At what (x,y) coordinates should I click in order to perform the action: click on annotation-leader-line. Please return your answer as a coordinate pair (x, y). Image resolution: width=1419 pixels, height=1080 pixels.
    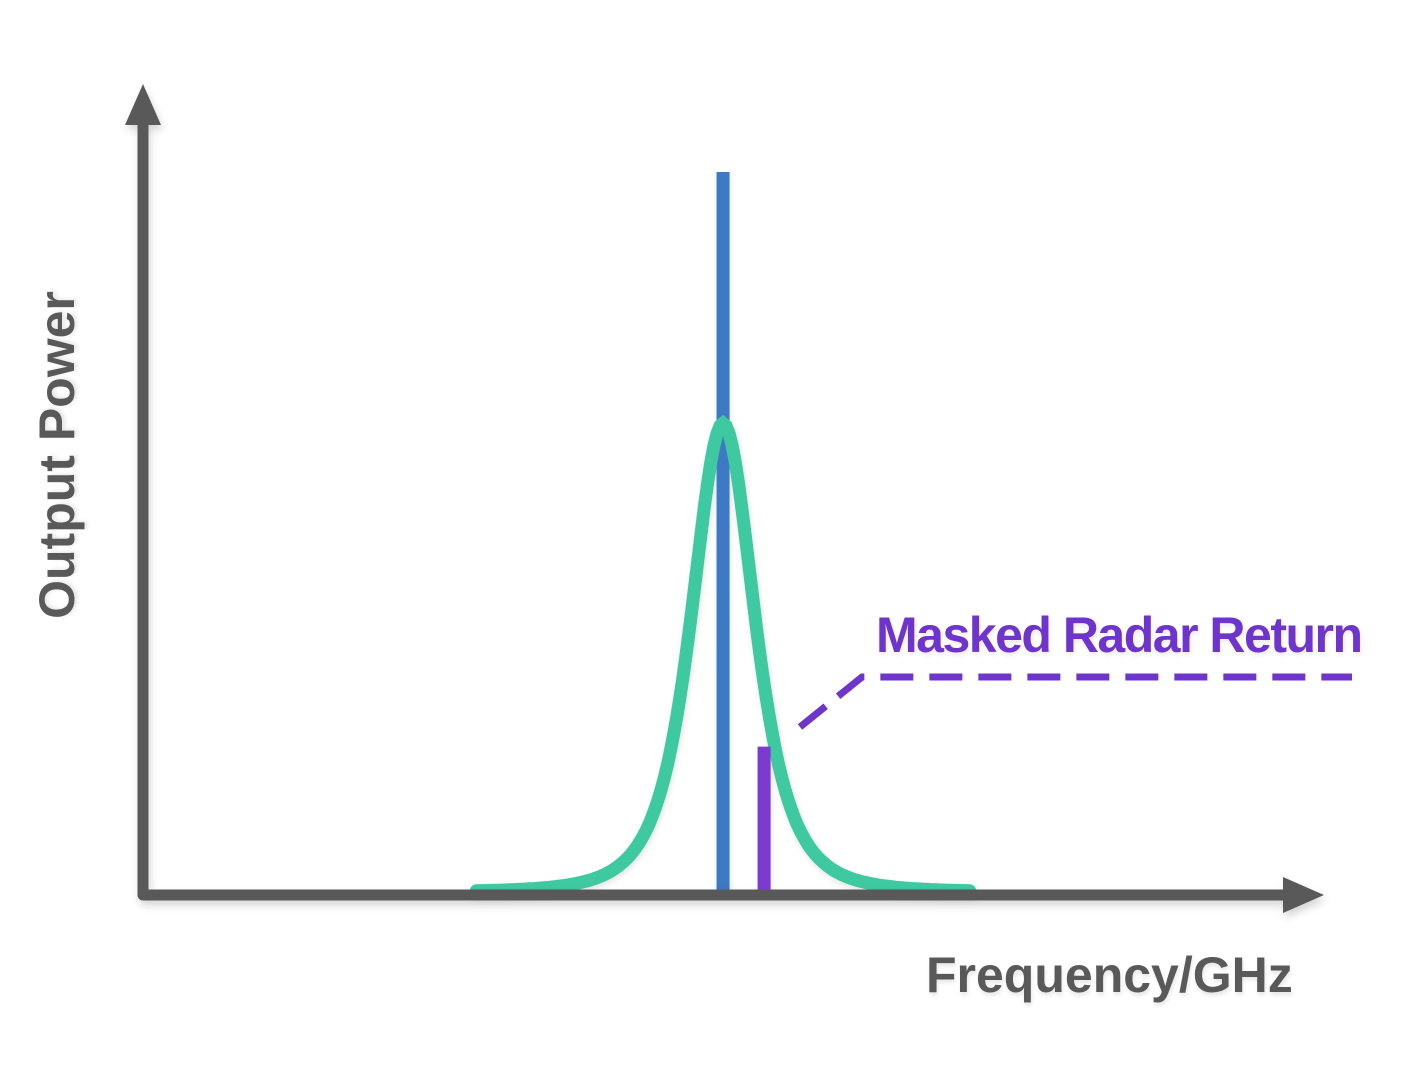
    Looking at the image, I should click on (1074, 701).